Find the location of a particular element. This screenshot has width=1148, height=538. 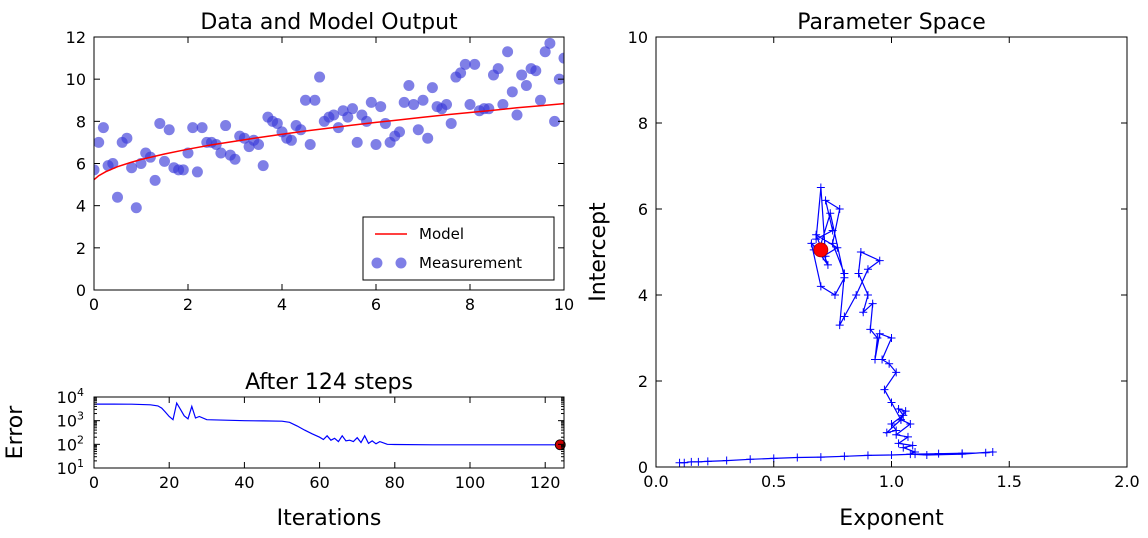

x-axis-label: Exponent is located at coordinates (891, 518).